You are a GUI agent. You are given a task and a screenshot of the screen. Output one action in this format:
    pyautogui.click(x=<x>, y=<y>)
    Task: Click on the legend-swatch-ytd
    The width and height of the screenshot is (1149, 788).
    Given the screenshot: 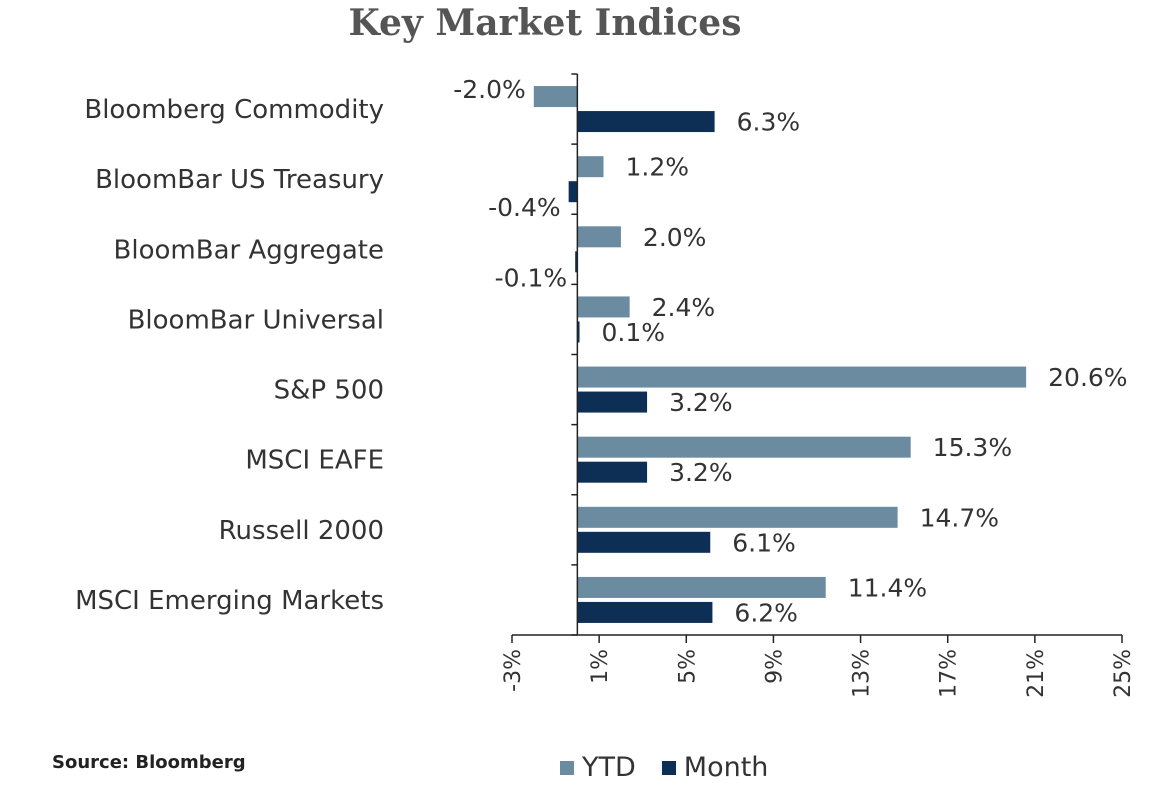 What is the action you would take?
    pyautogui.click(x=567, y=767)
    